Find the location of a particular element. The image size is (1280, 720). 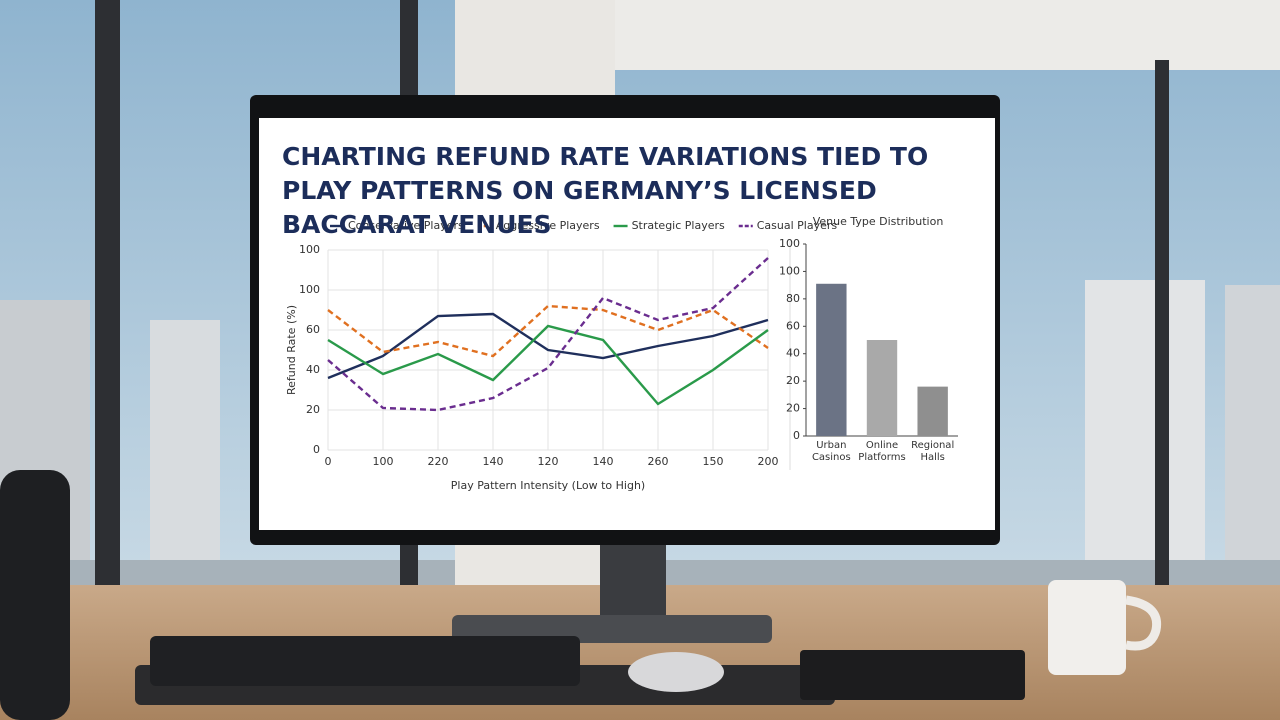

x-tick-label: Regional Halls is located at coordinates (933, 451).